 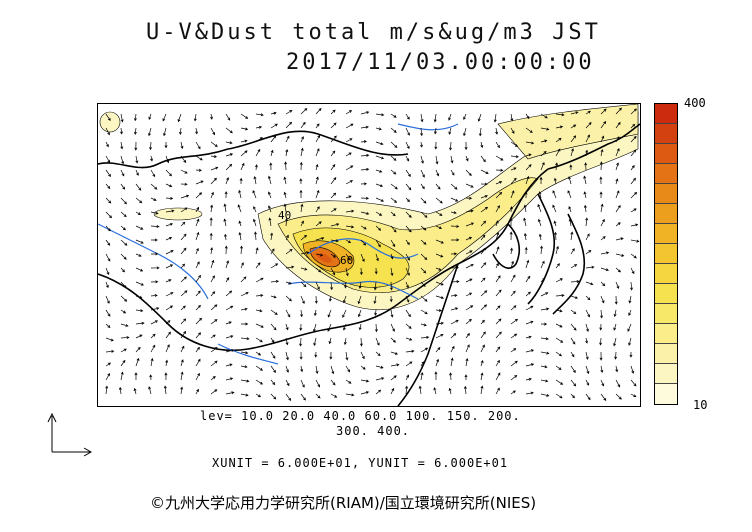 I want to click on unit-text: XUNIT = 6.000E+01, YUNIT = 6.000E+01, so click(x=360, y=463).